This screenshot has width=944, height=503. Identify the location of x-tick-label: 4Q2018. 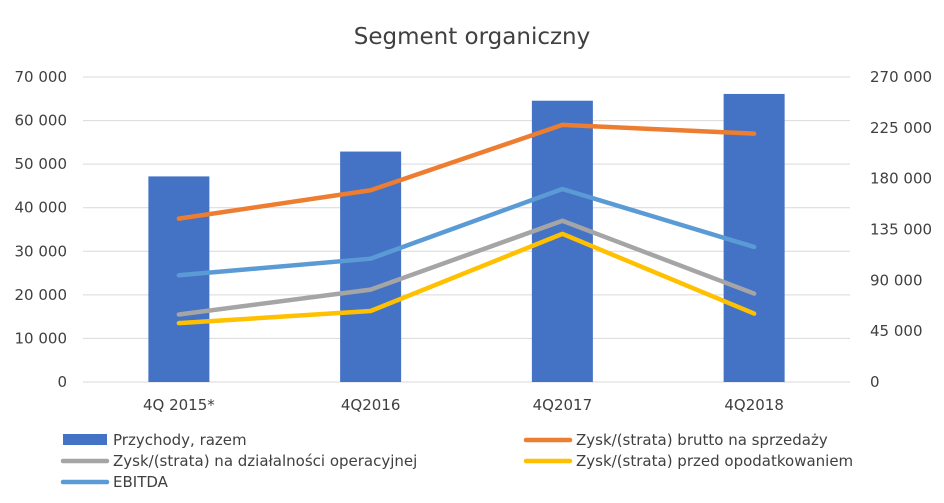
(754, 405).